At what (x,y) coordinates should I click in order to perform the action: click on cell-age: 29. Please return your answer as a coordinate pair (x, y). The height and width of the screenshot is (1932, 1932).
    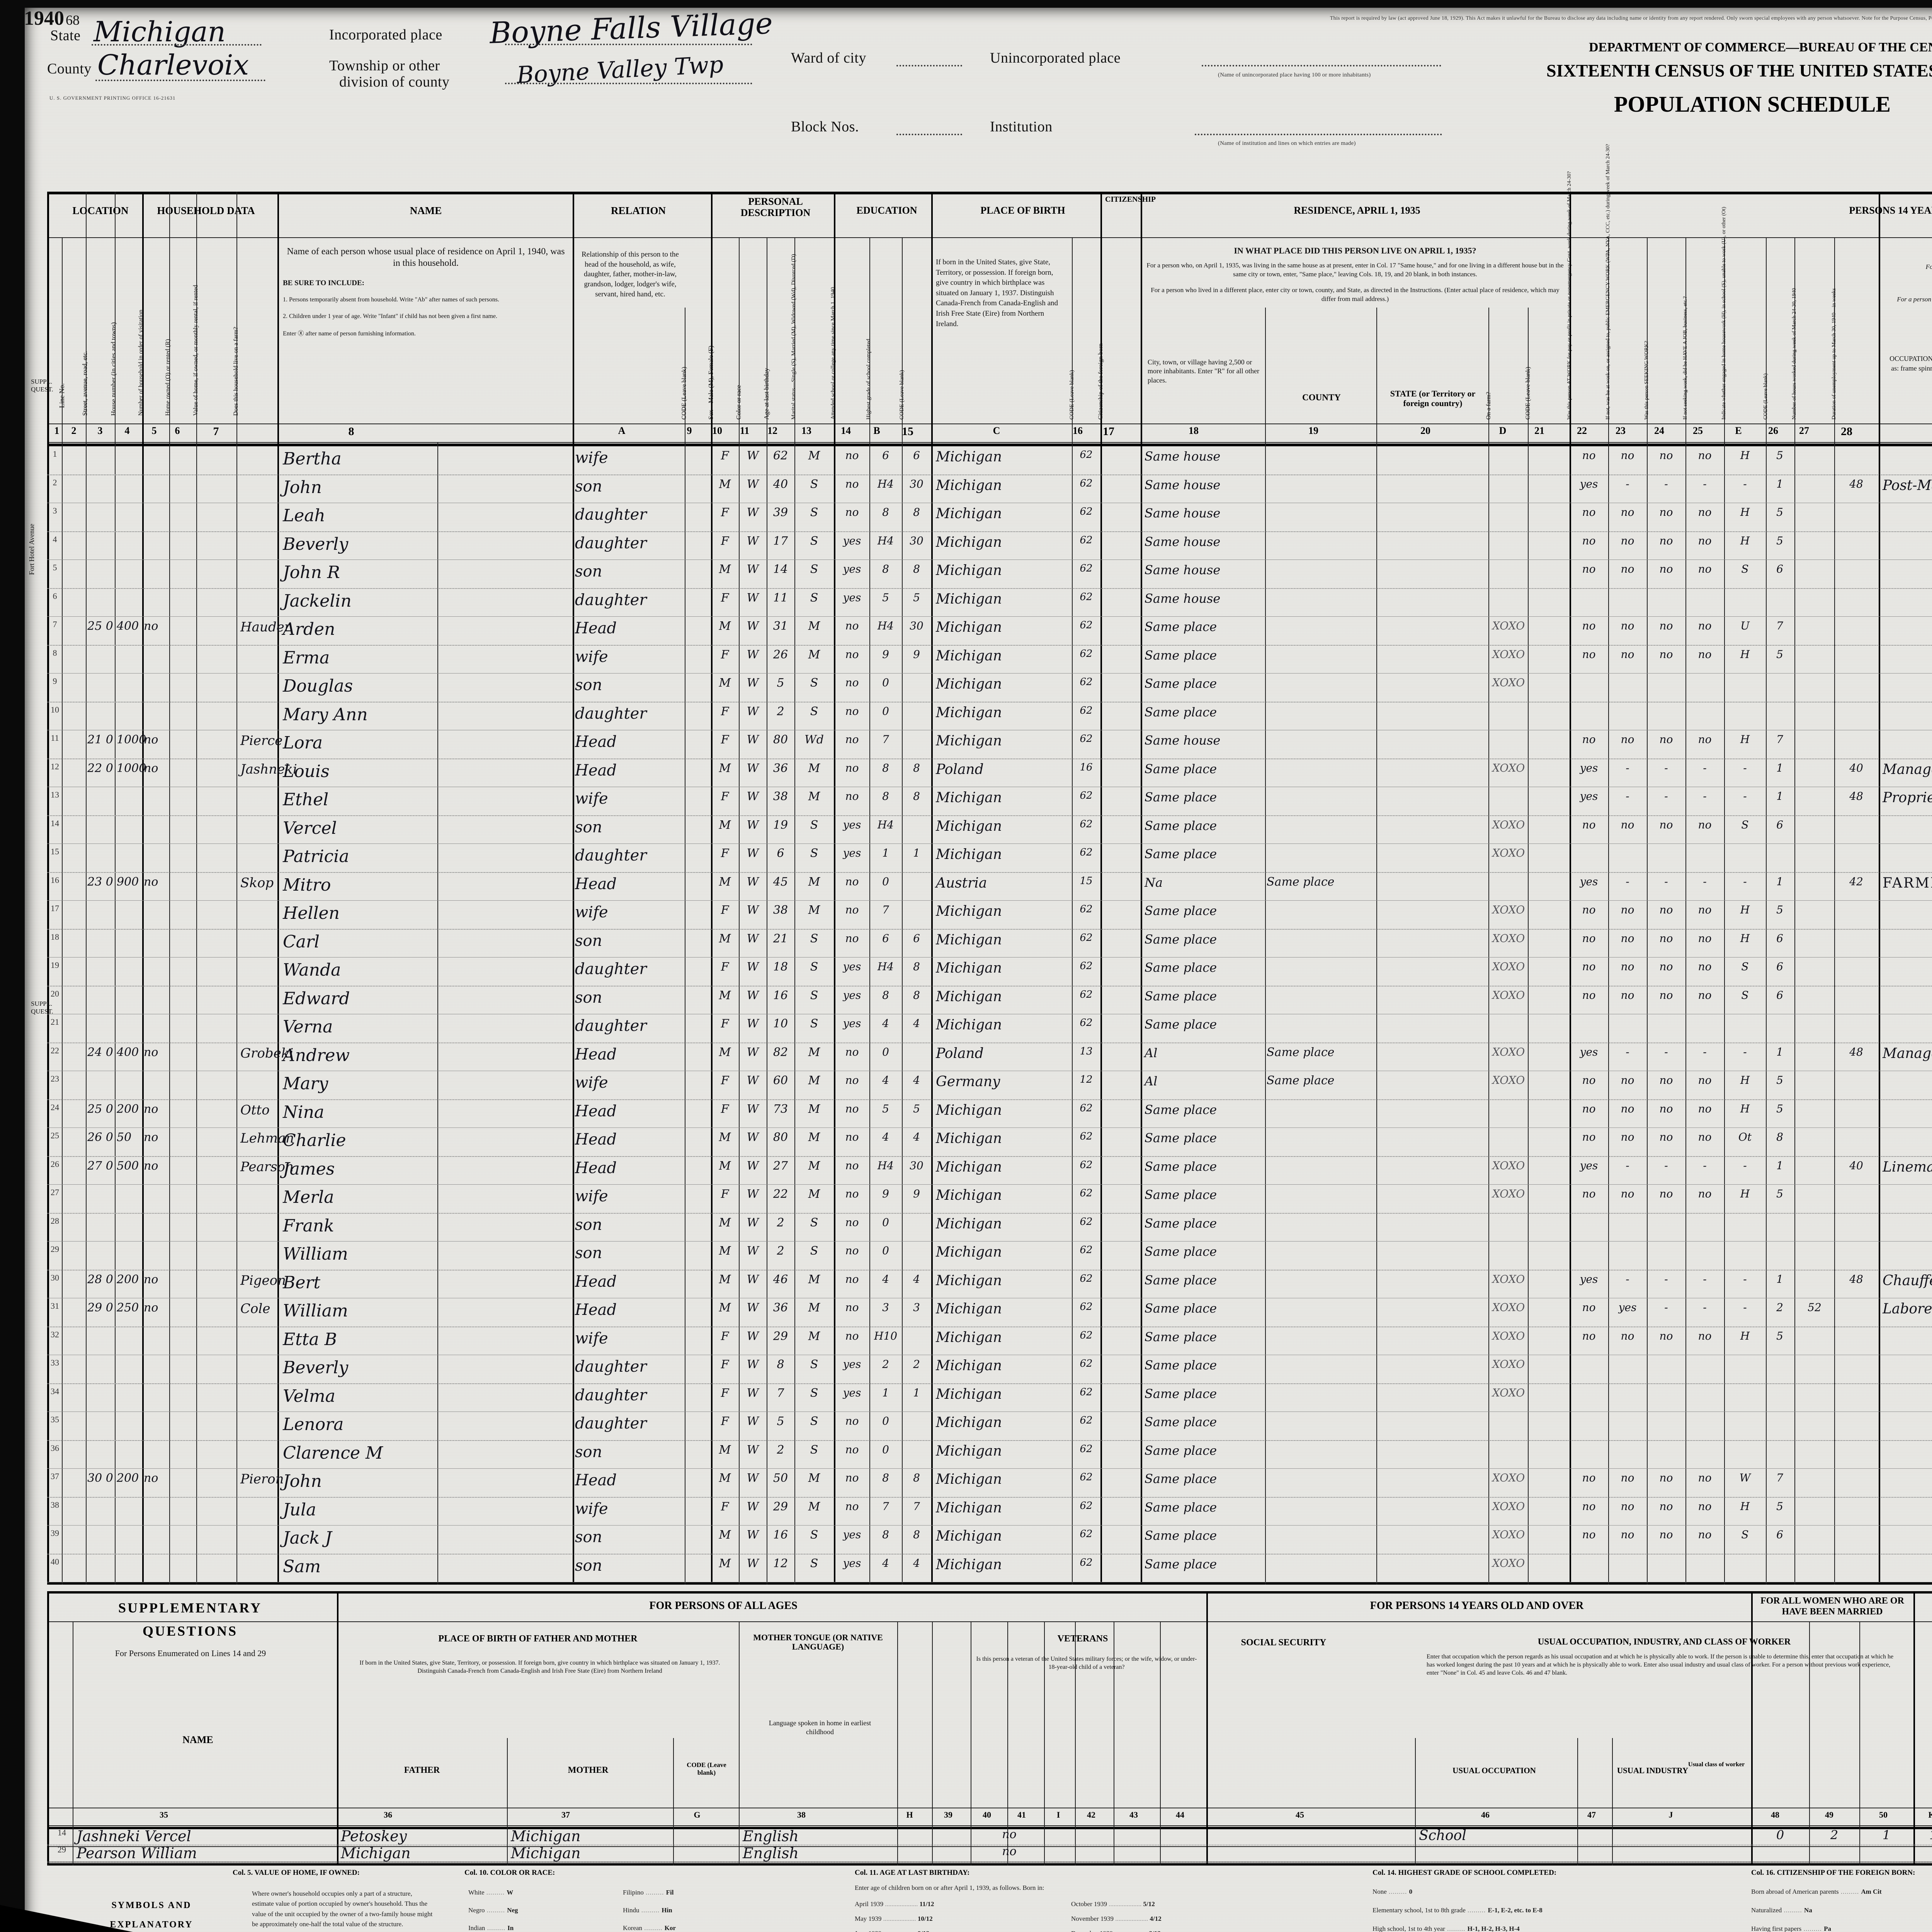
    Looking at the image, I should click on (780, 1336).